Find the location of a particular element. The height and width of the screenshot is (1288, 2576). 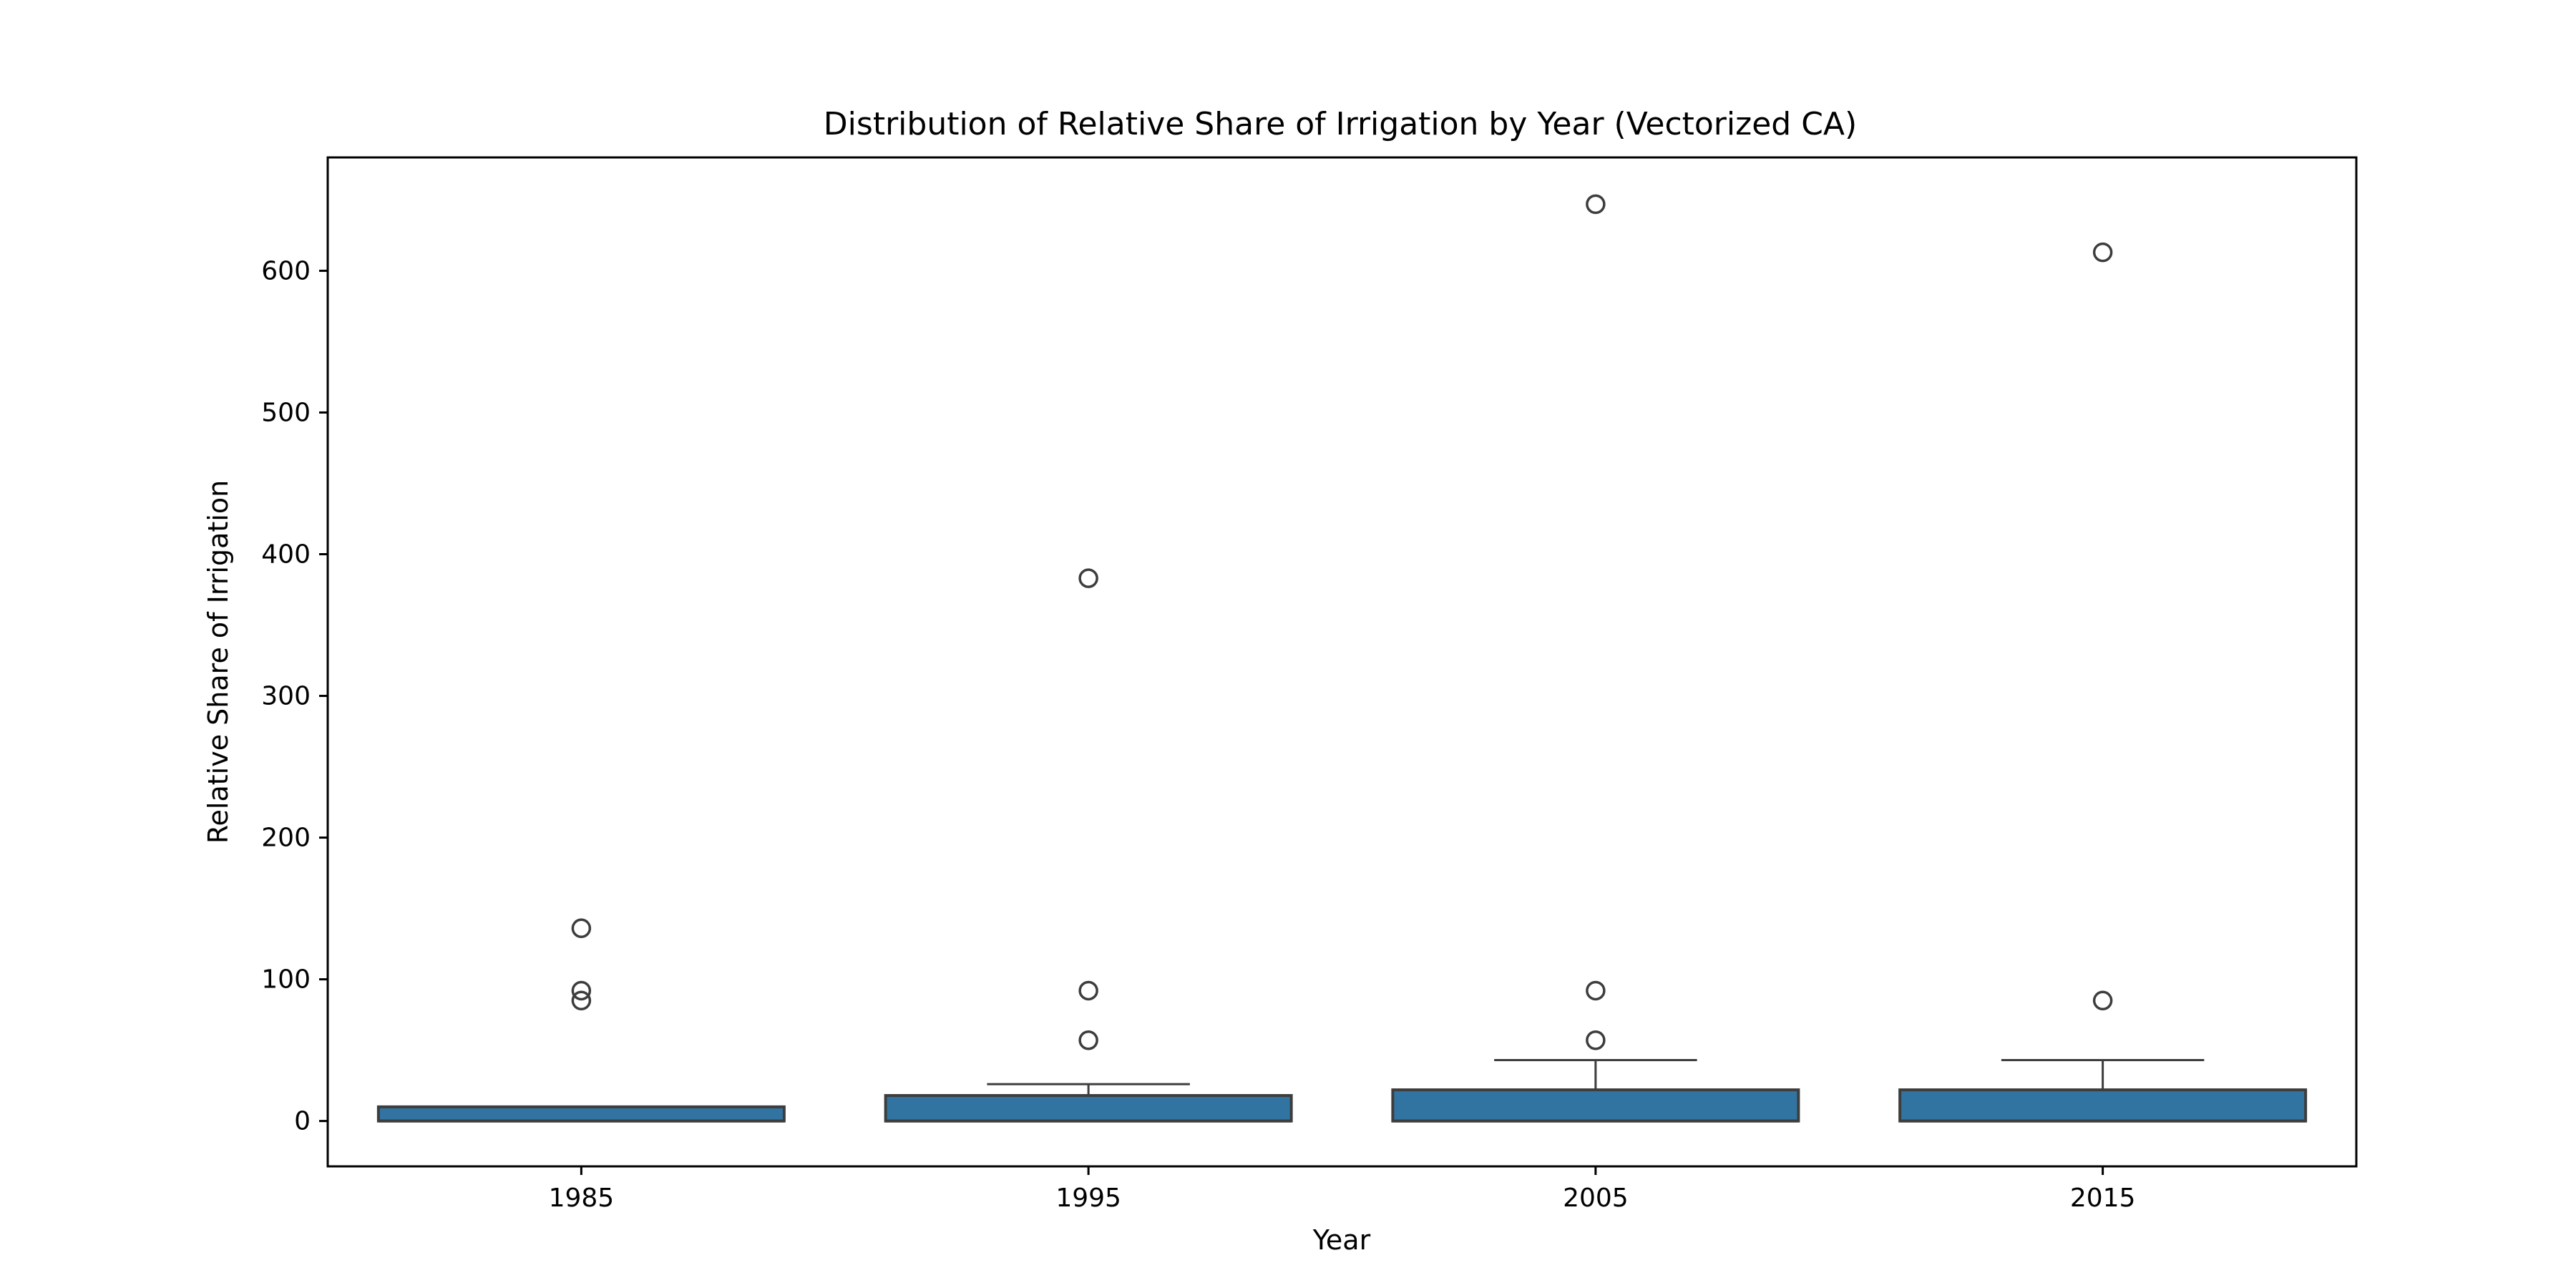

box-group-2015 is located at coordinates (2103, 682).